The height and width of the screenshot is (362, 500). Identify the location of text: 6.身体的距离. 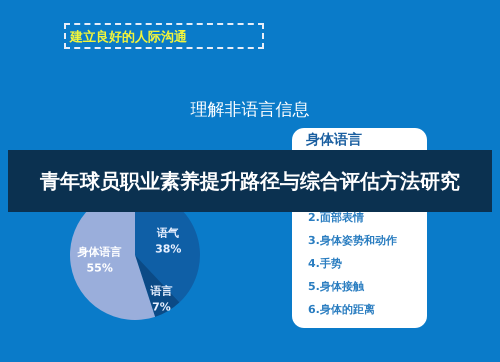
(341, 309).